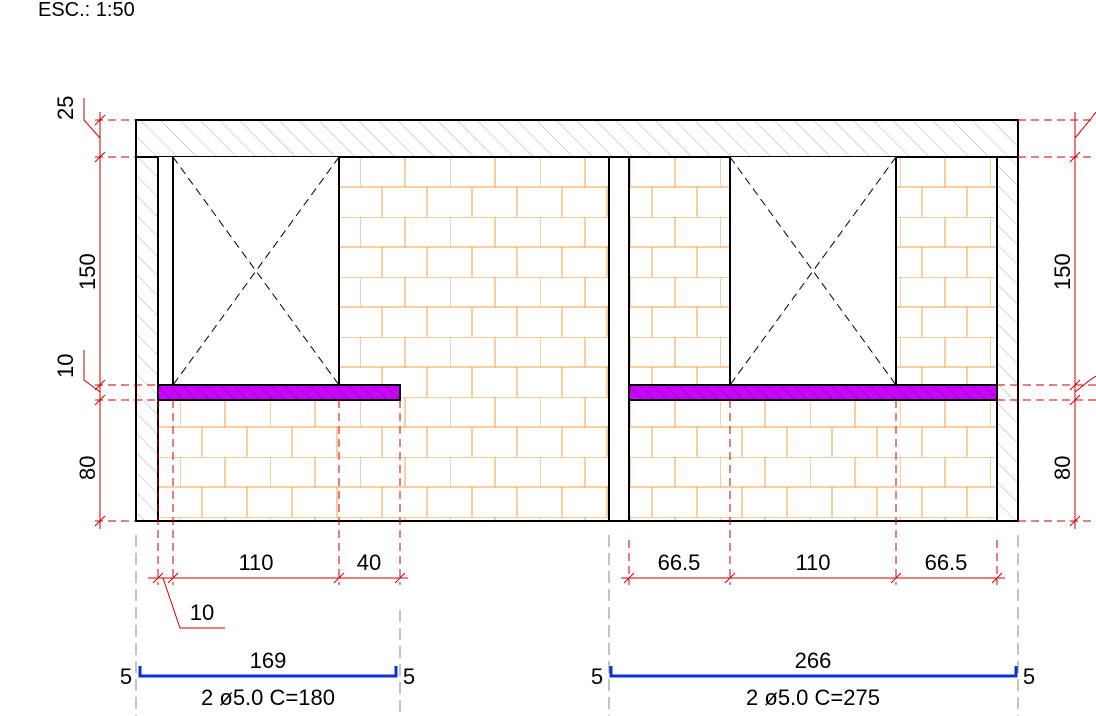 The height and width of the screenshot is (716, 1096). I want to click on rebar1-length: 169, so click(268, 660).